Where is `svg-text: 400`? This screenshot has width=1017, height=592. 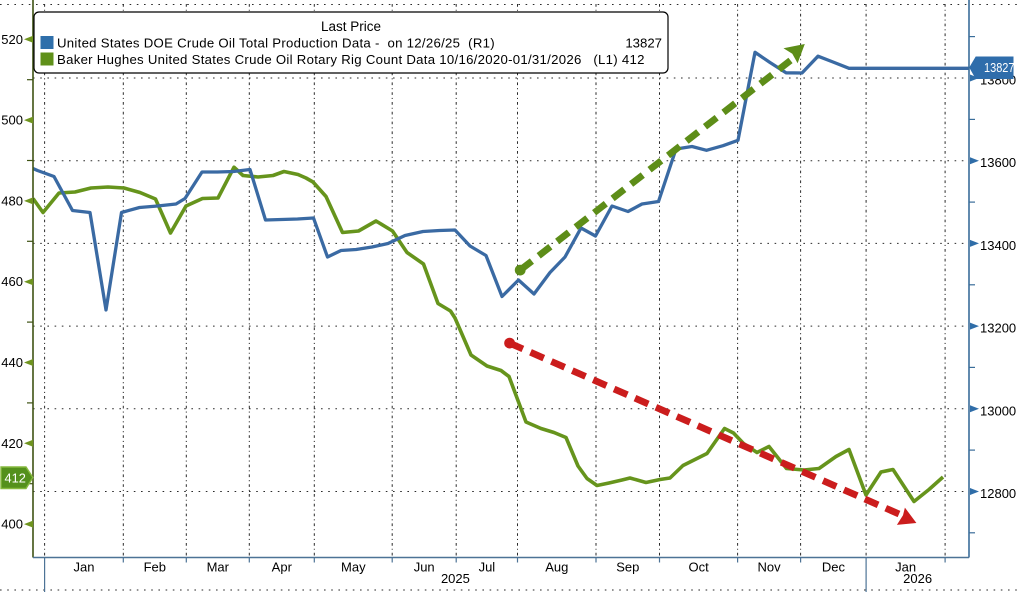 svg-text: 400 is located at coordinates (12, 524).